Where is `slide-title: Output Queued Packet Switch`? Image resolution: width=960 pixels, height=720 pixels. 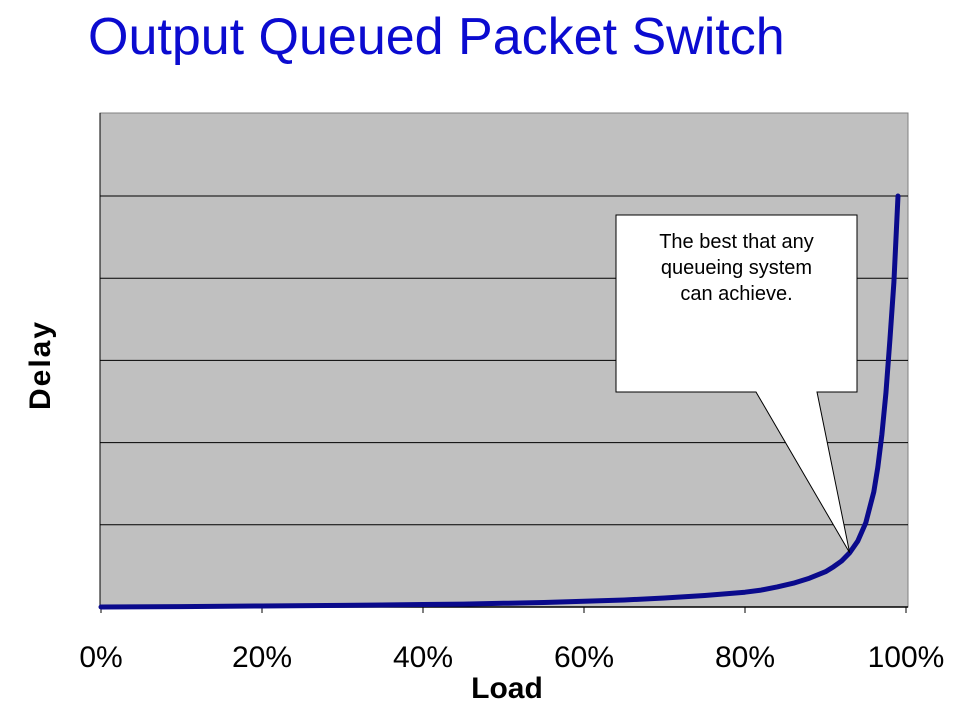 slide-title: Output Queued Packet Switch is located at coordinates (436, 37).